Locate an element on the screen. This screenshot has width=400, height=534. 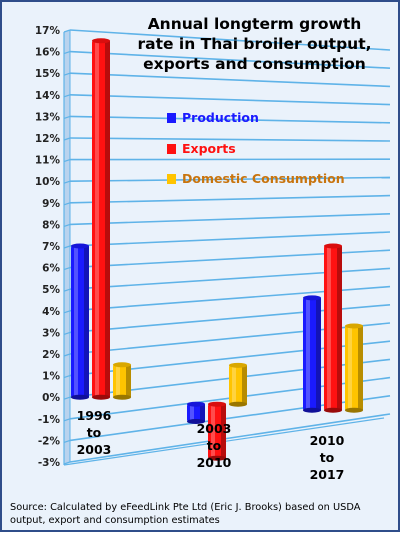
category-label-2010-2017: 2010 to 2017 is located at coordinates (327, 457).